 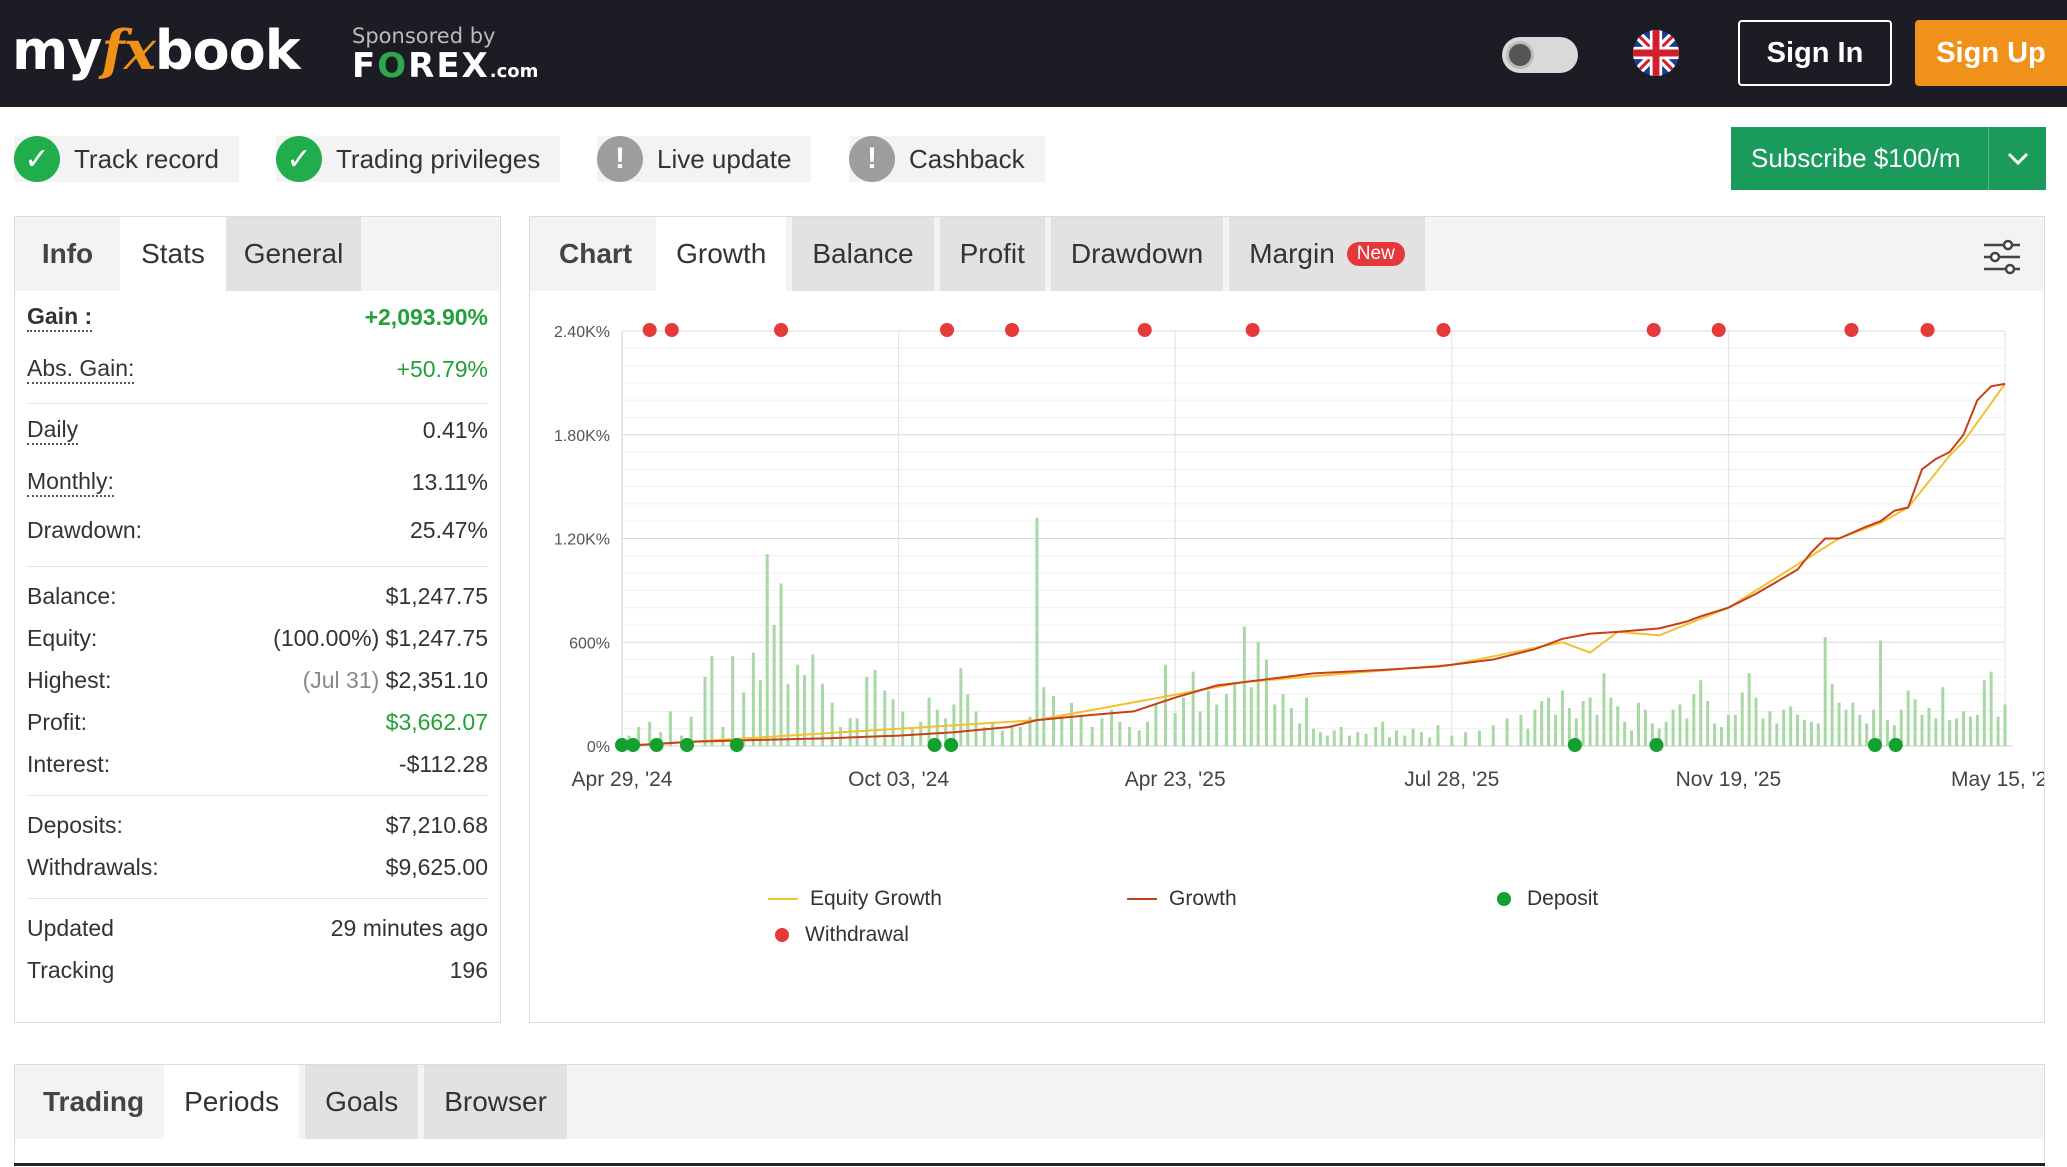 I want to click on equity-percent: (100.00%), so click(x=326, y=637).